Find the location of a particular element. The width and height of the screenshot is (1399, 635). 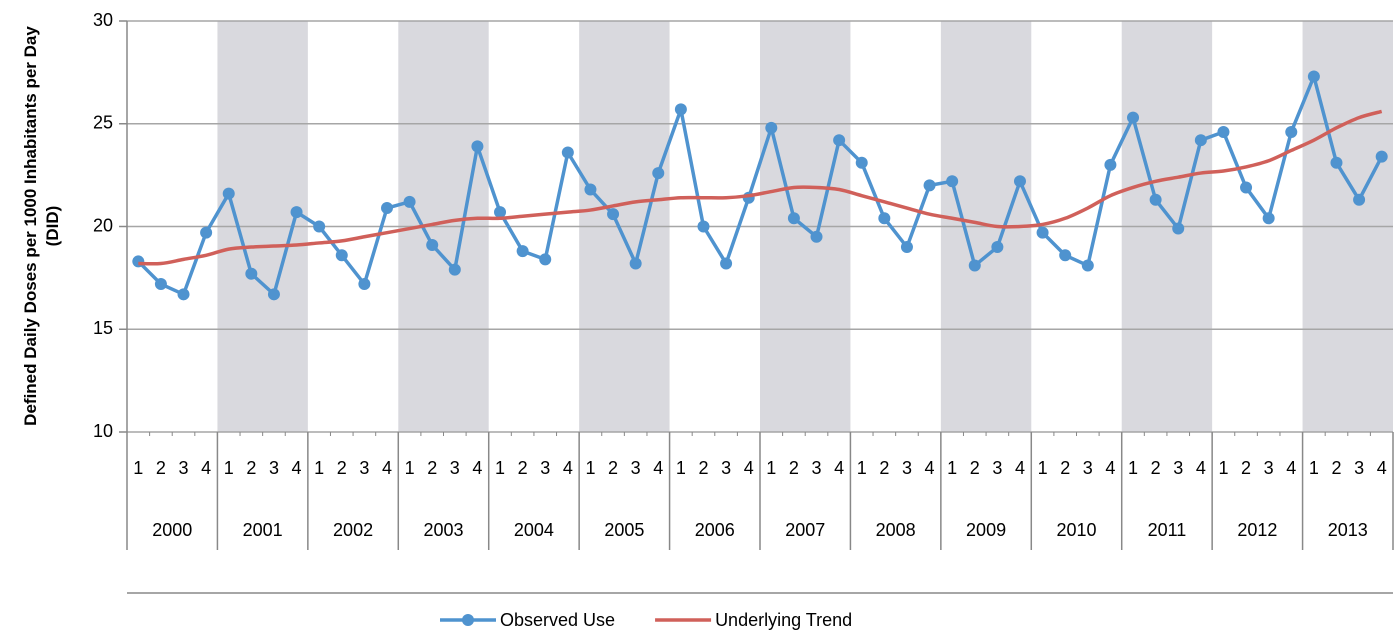

year-label: 2006 is located at coordinates (715, 530).